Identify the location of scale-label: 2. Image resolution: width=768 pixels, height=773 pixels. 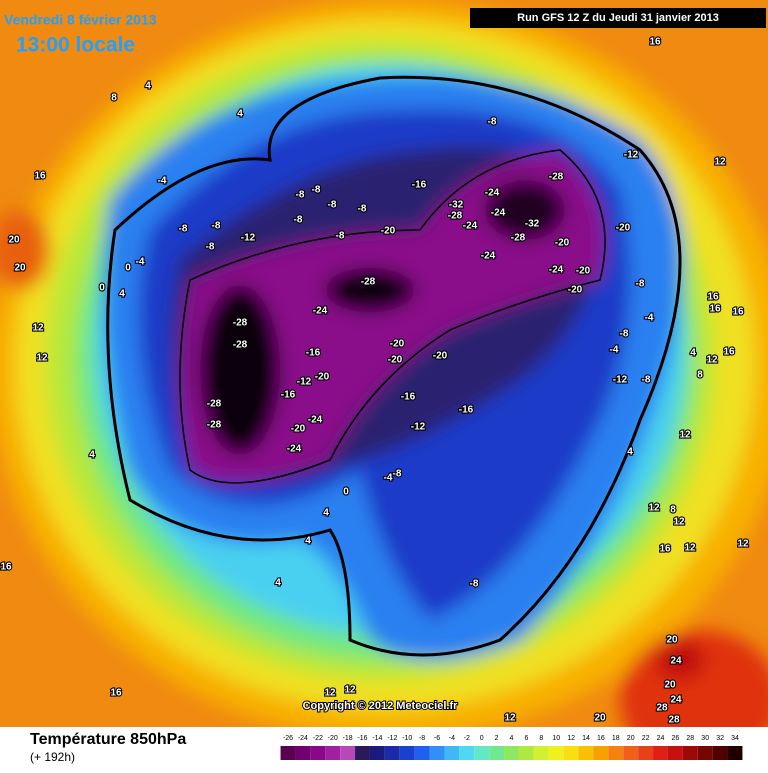
(497, 738).